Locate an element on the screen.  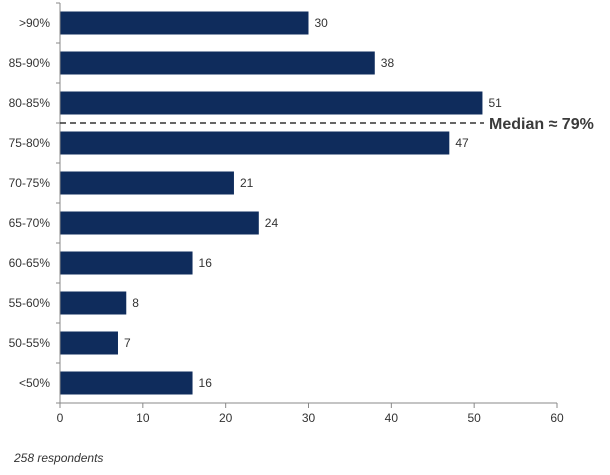
category-label-7: 55-60% is located at coordinates (30, 303).